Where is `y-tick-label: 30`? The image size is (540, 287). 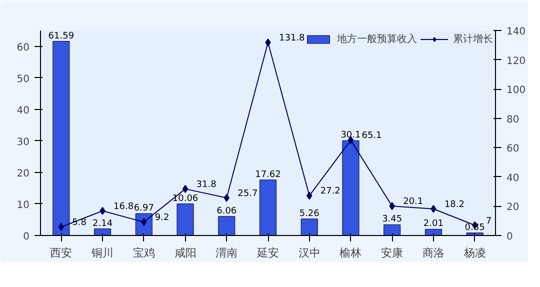
y-tick-label: 30 is located at coordinates (23, 142).